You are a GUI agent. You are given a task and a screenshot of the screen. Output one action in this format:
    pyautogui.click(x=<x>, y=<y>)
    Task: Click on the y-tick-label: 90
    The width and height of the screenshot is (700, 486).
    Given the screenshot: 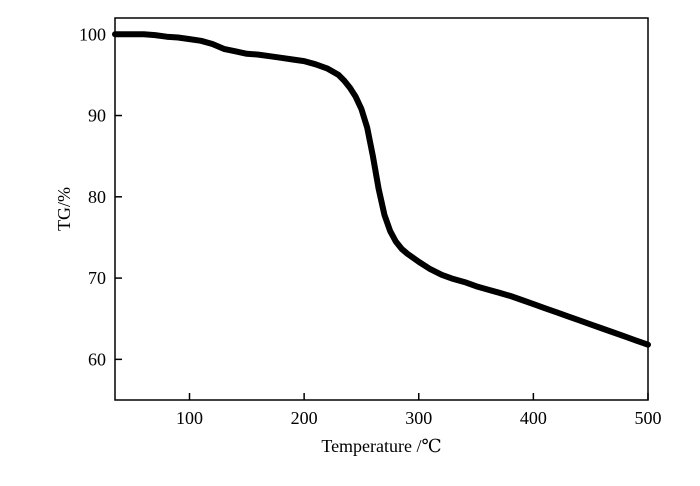 What is the action you would take?
    pyautogui.click(x=97, y=116)
    